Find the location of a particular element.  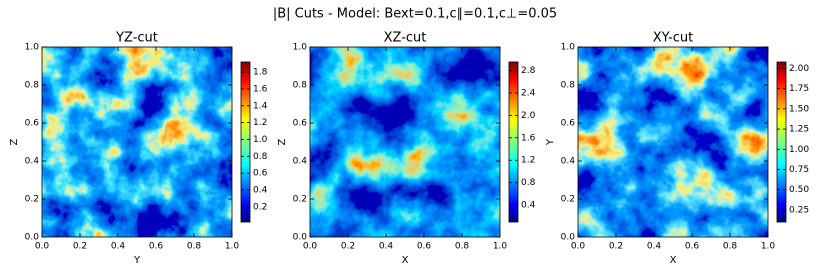

colorbar-tick-label: 2.4 is located at coordinates (528, 93).